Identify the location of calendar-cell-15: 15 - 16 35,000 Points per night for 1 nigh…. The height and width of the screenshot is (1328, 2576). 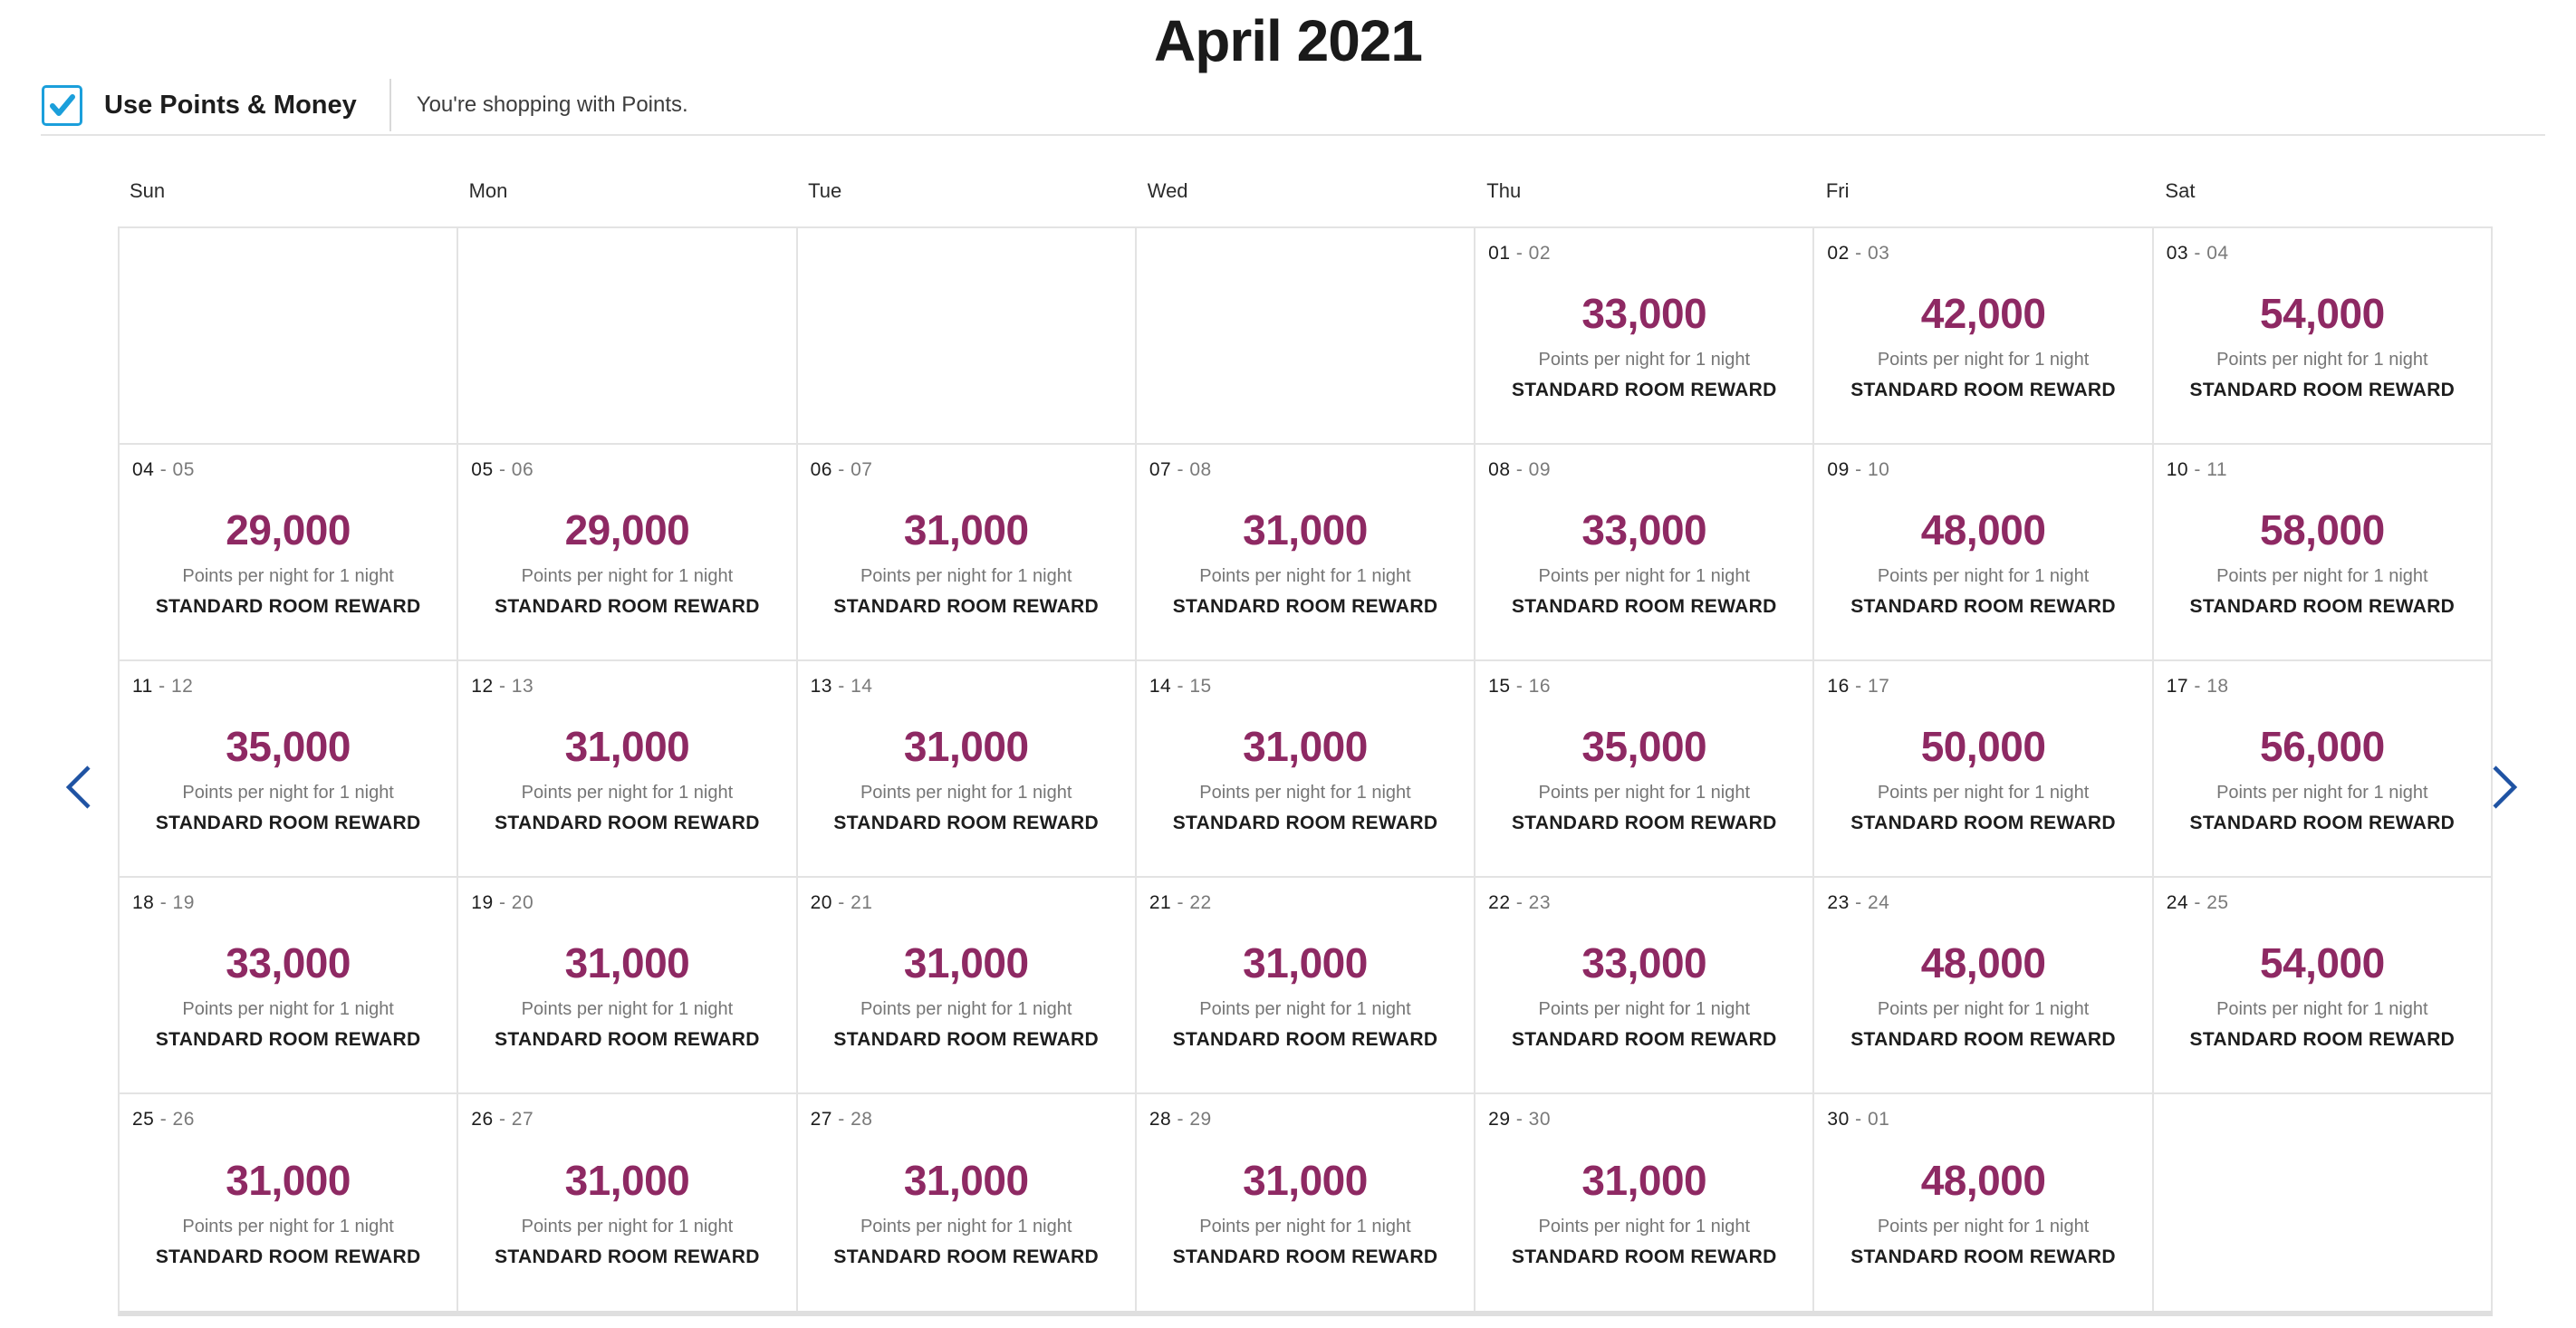
(1645, 769).